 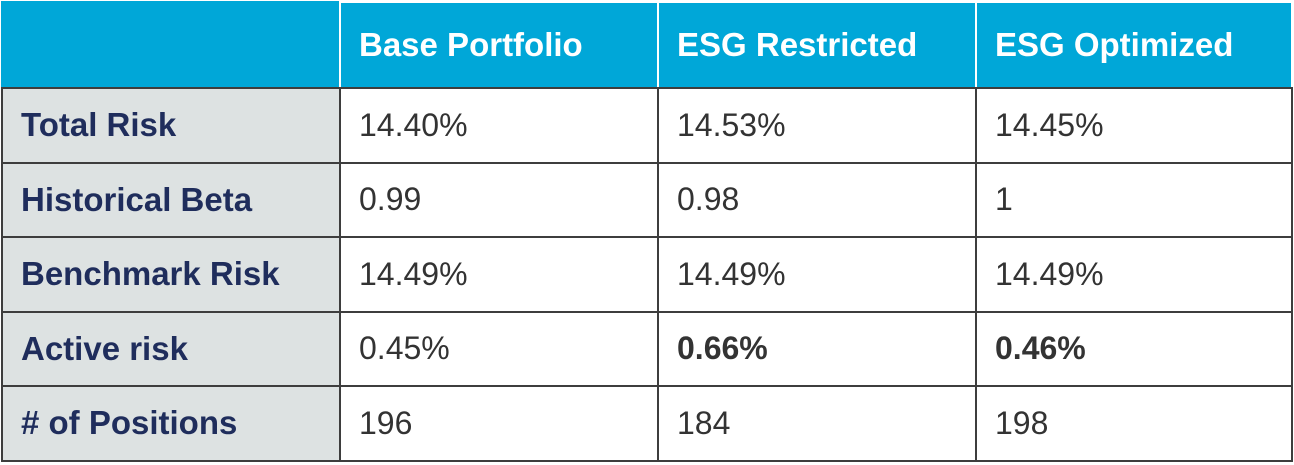 I want to click on table-cell: 198, so click(x=1134, y=423).